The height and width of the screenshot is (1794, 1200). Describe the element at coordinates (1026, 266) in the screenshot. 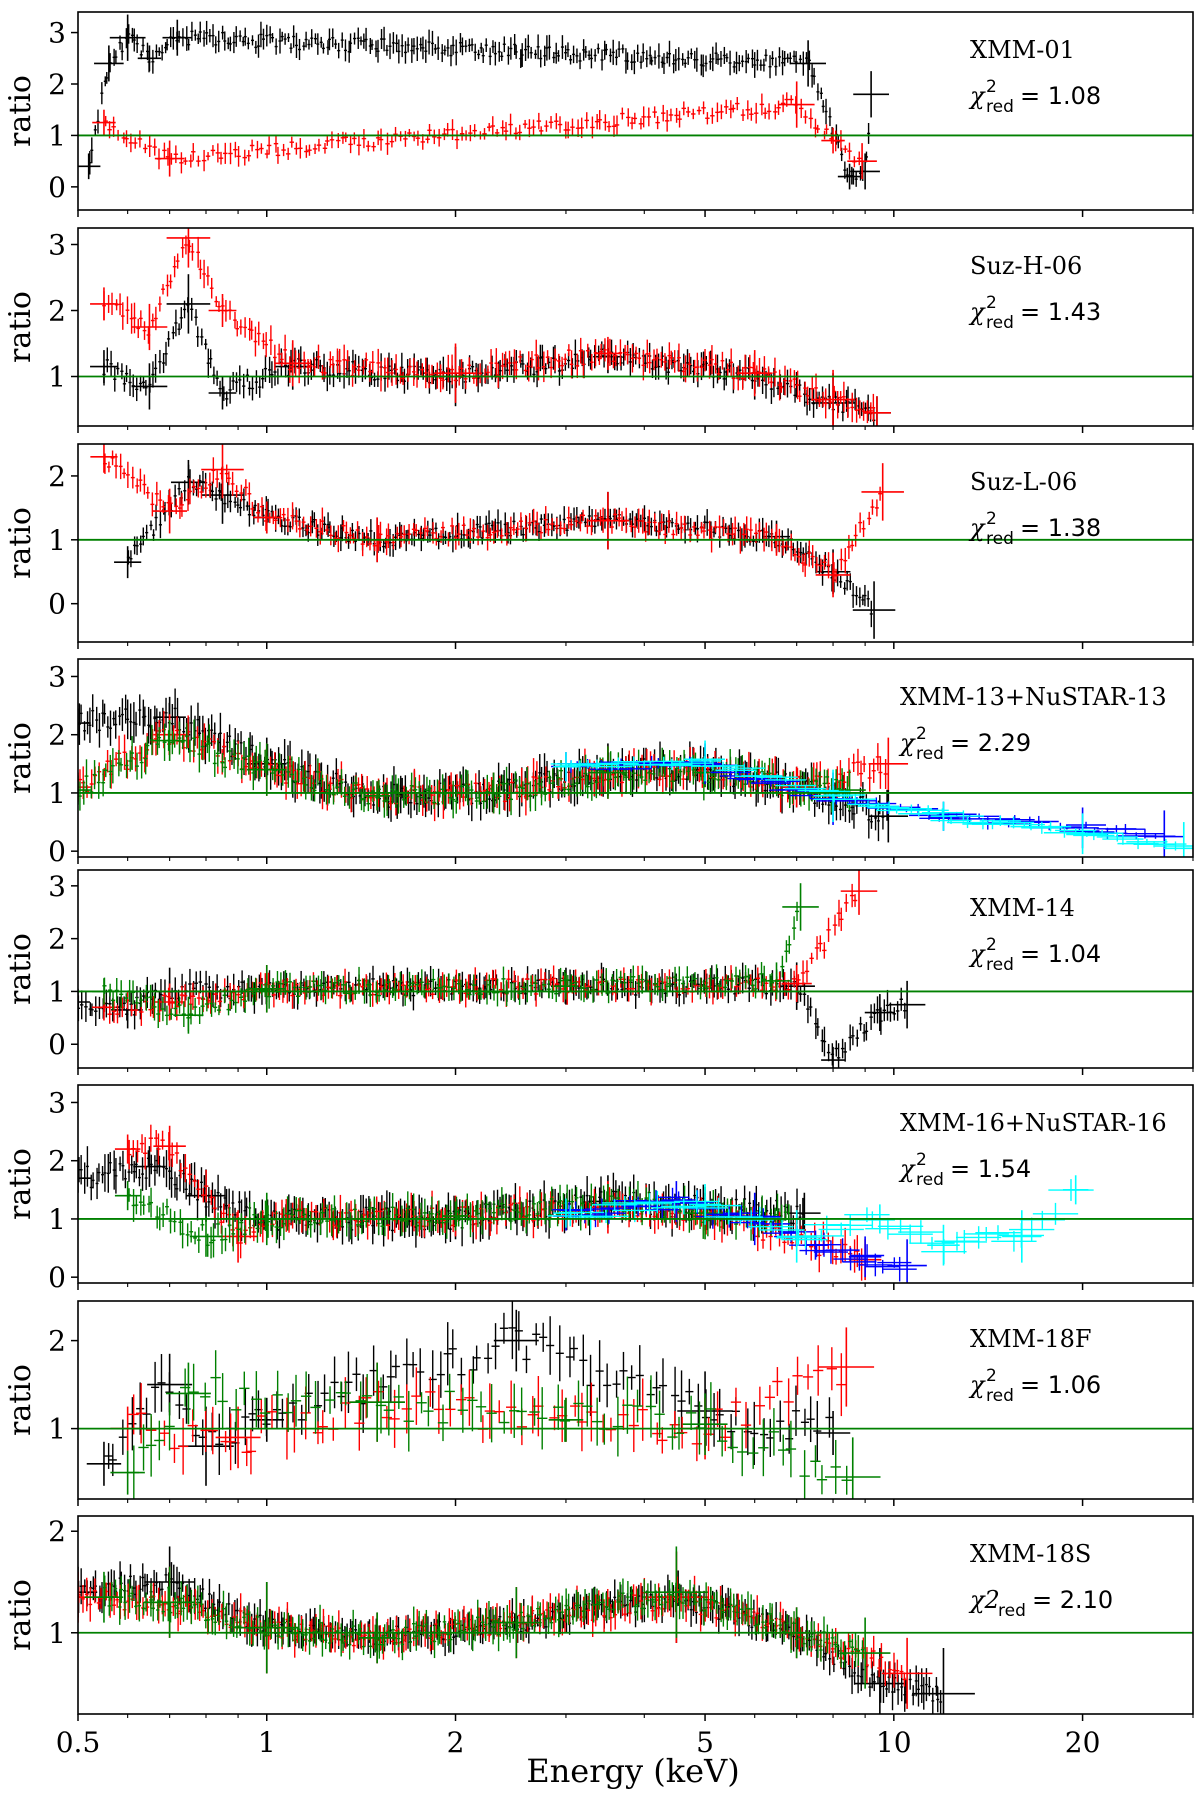

I see `panel-label: Suz-H-06` at that location.